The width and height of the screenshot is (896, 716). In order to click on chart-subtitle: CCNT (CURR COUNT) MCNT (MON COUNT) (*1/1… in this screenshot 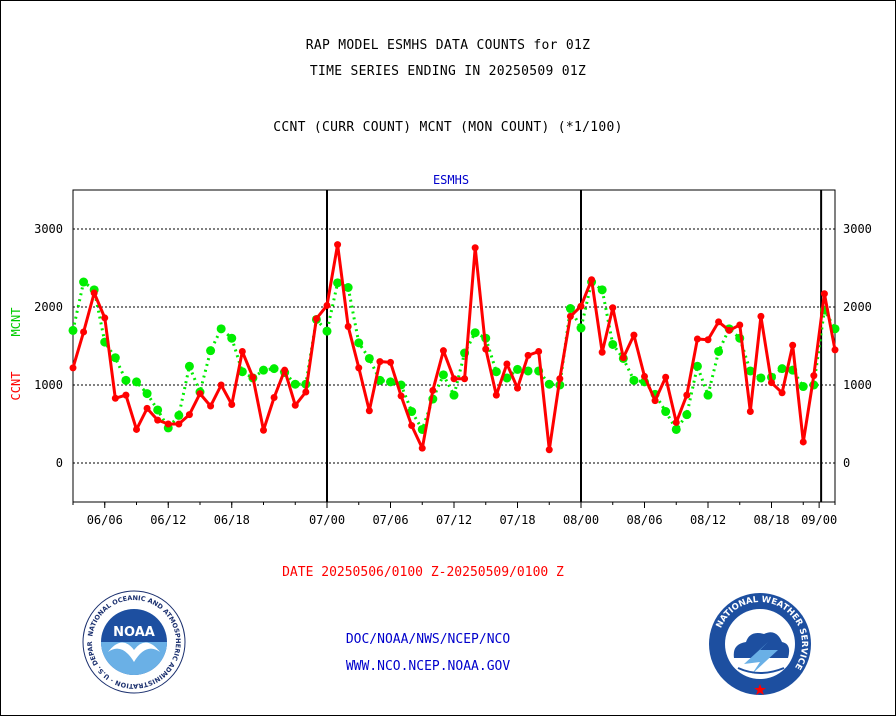, I will do `click(448, 127)`.